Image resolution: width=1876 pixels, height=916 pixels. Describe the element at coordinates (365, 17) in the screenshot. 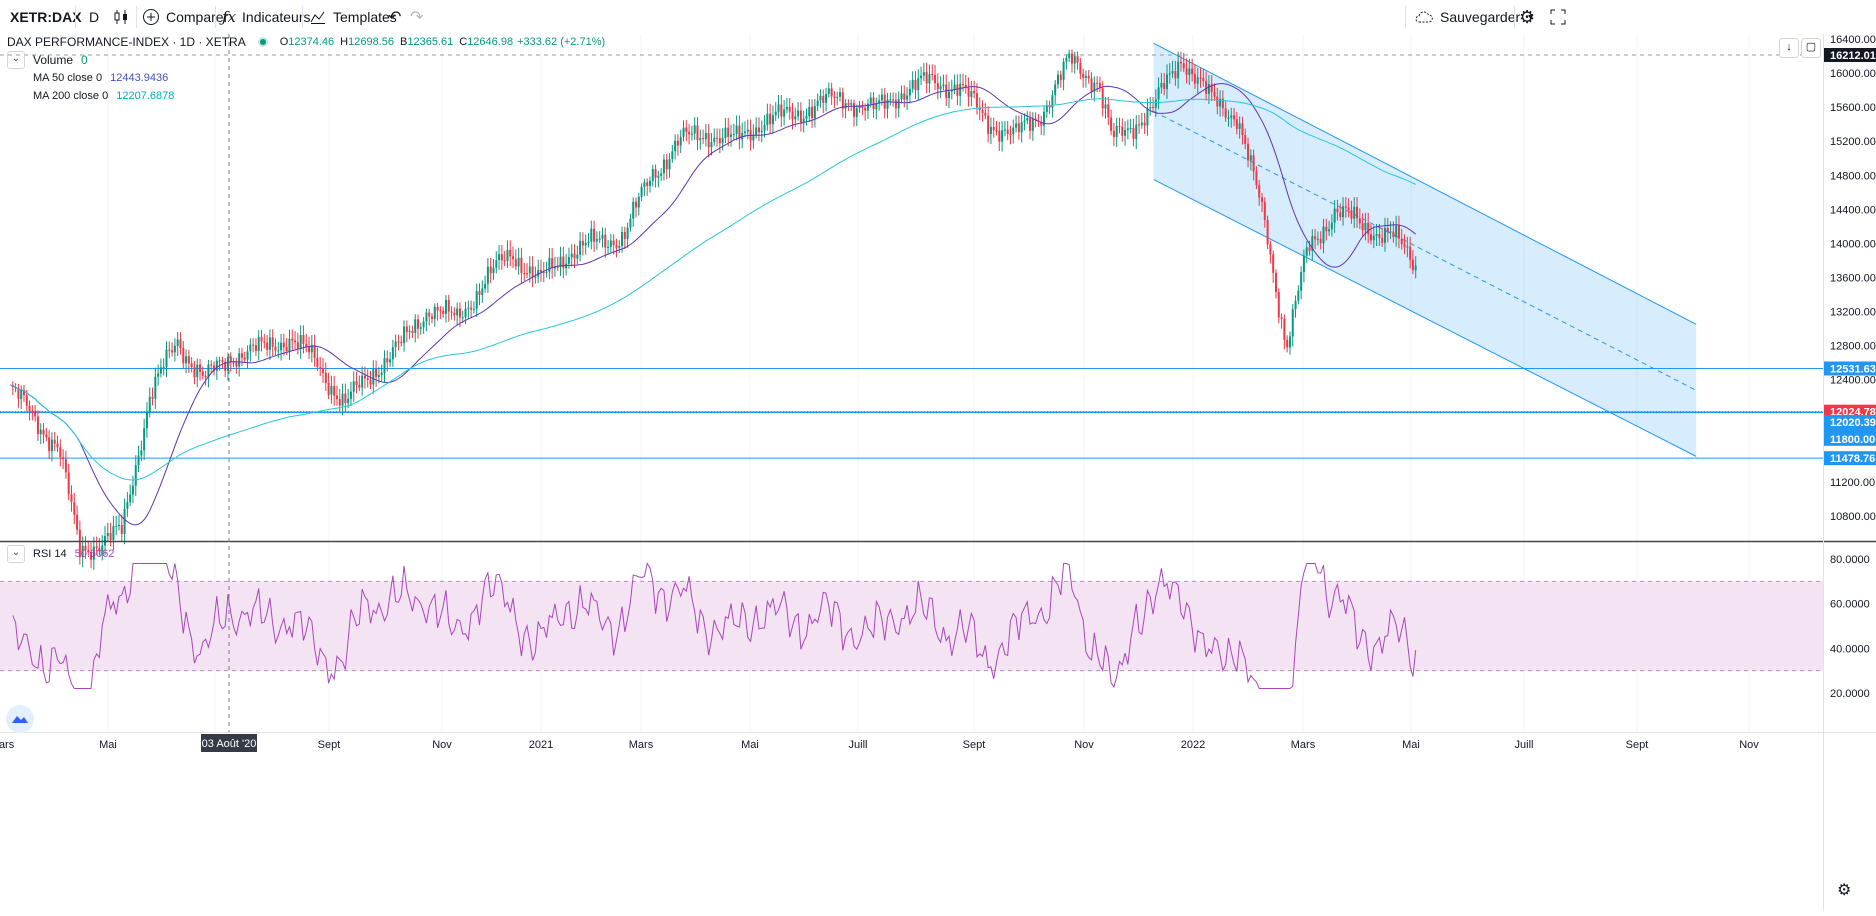

I see `templates-label: Templates` at that location.